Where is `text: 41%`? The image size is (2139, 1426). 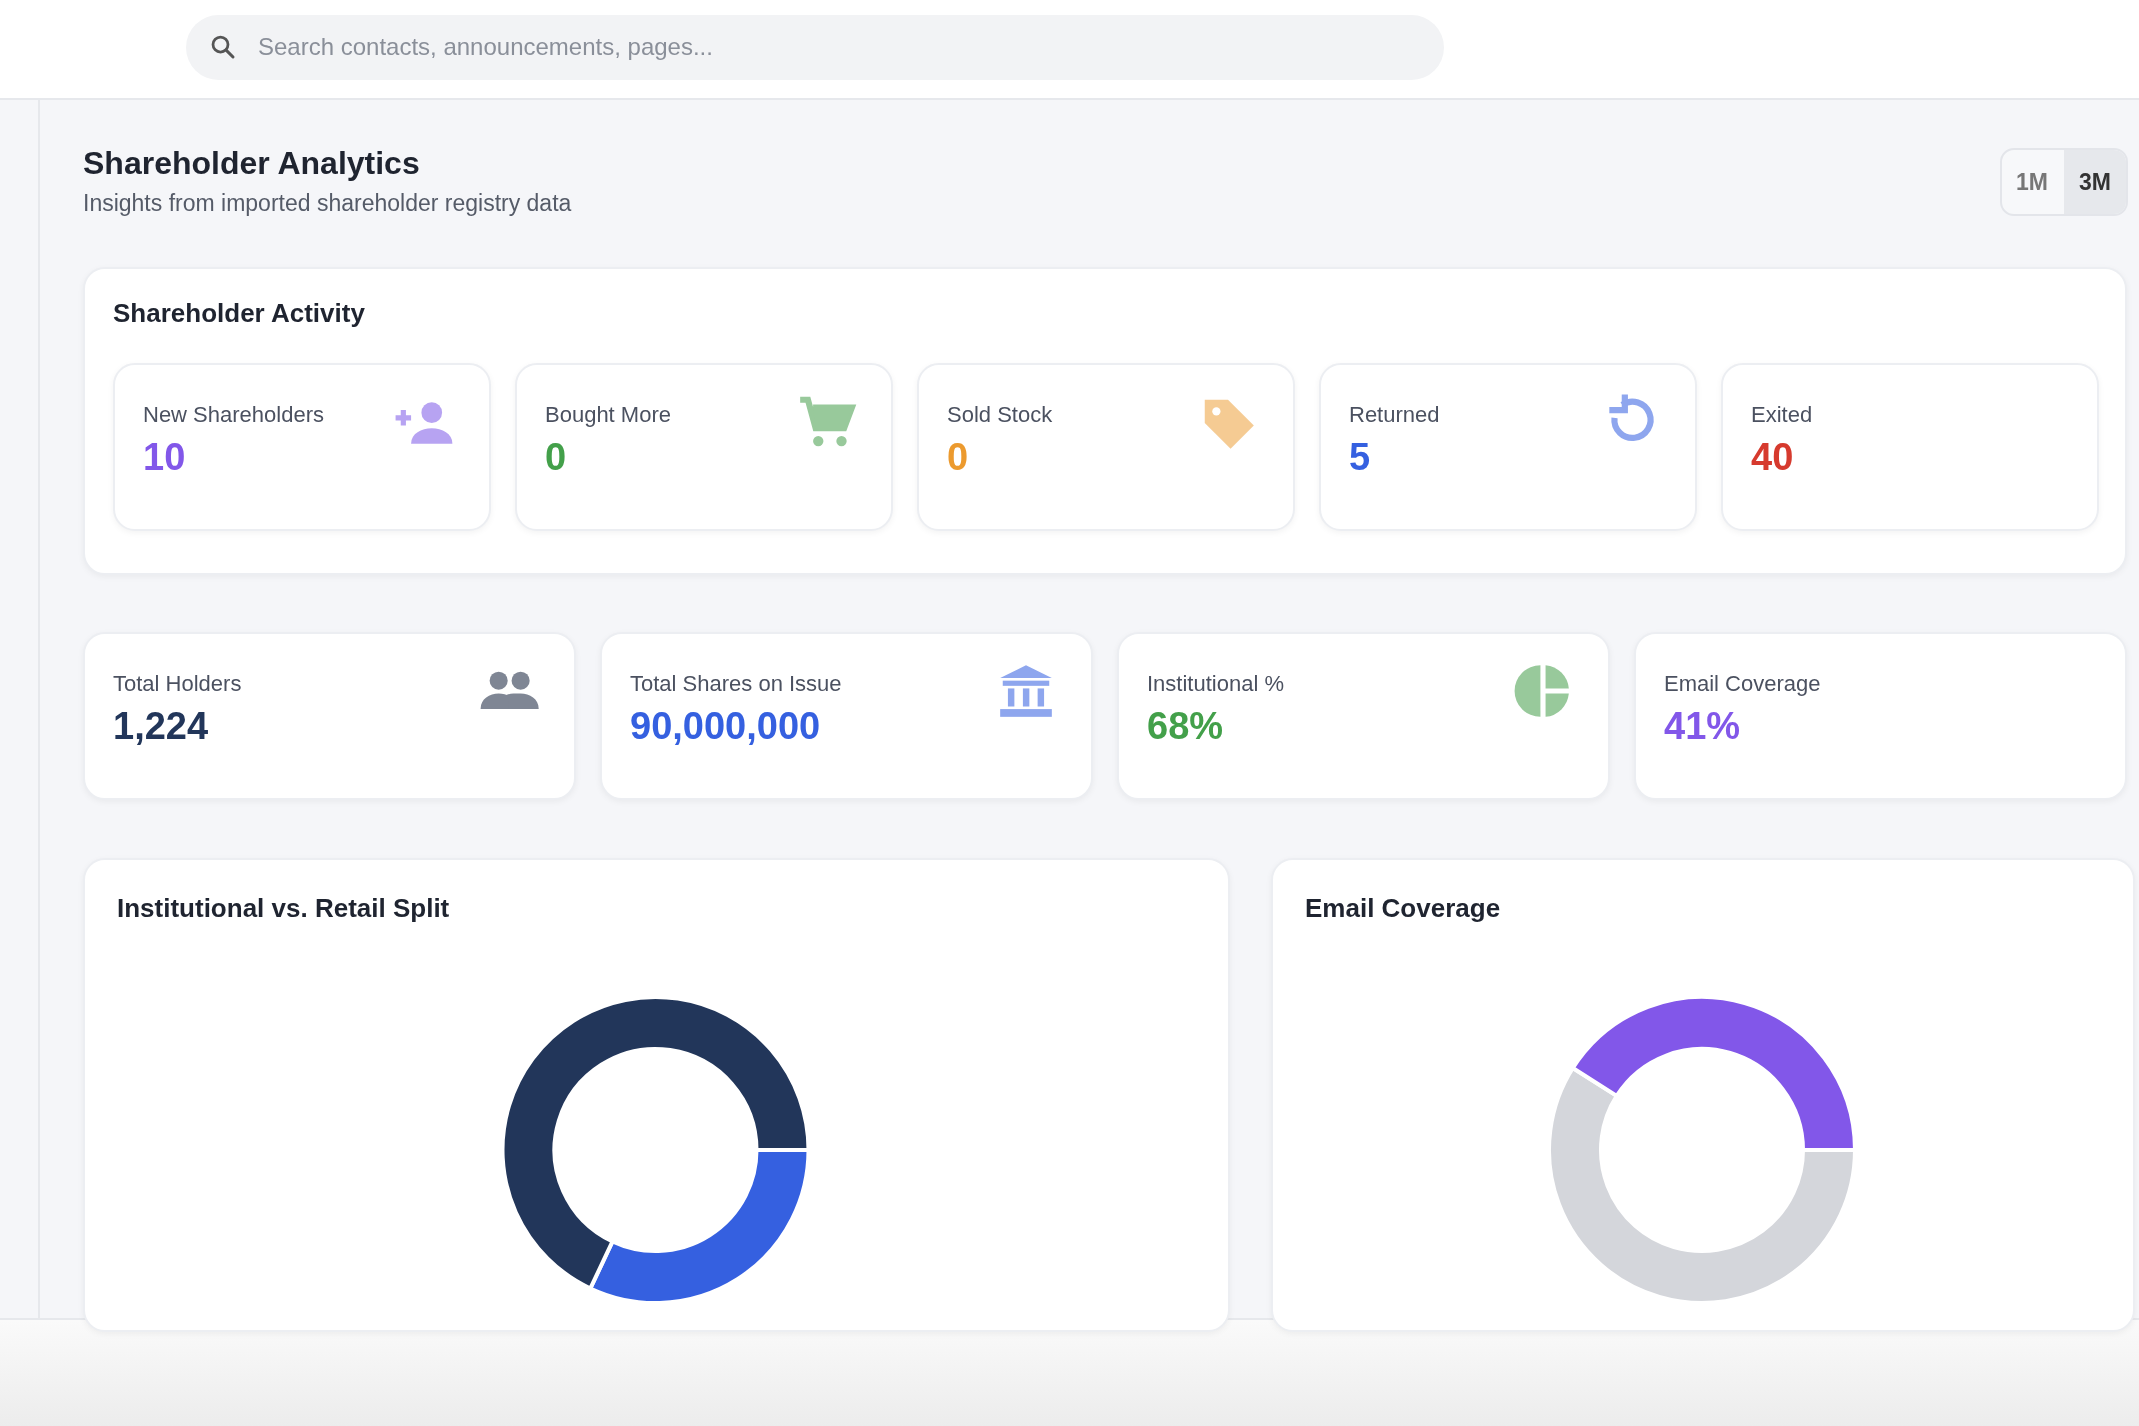
text: 41% is located at coordinates (1702, 726).